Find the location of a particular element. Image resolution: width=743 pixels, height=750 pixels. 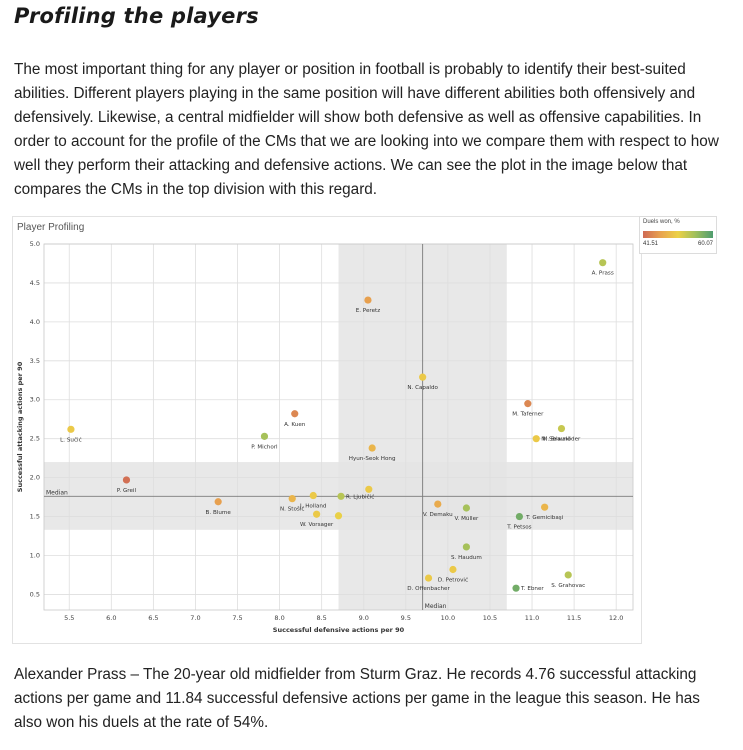

point-label: A. Prass is located at coordinates (603, 274).